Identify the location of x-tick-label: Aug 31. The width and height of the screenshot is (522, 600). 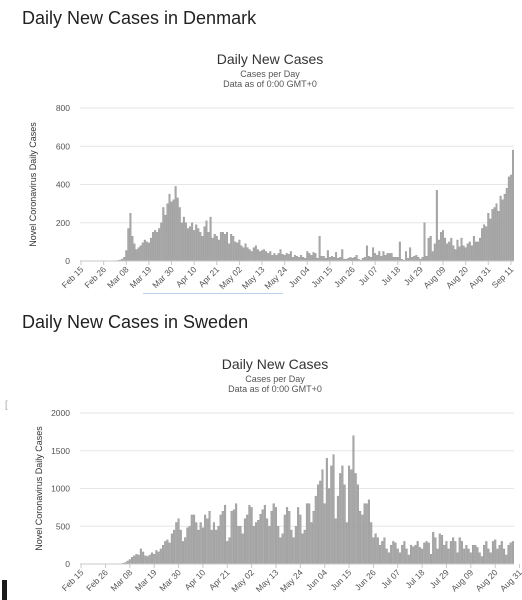
(480, 277).